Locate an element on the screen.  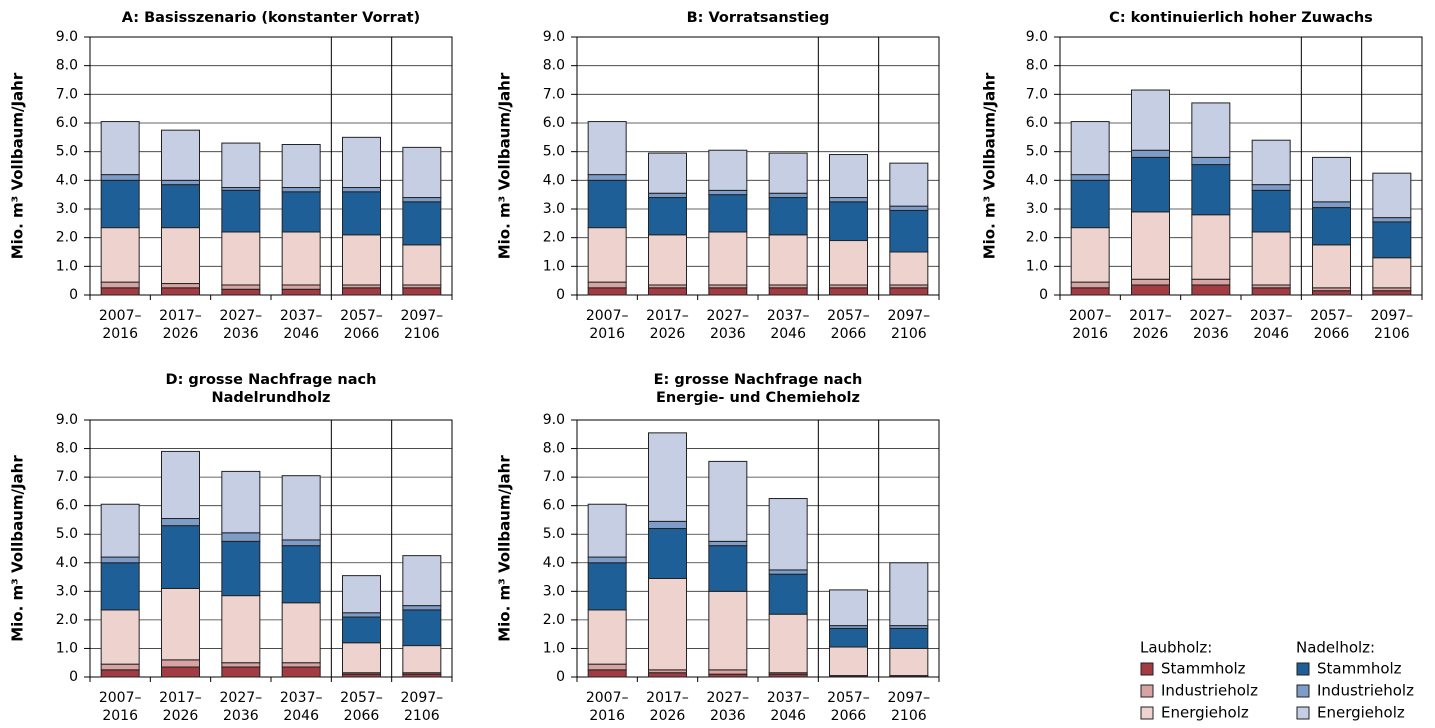
x-tick-label: 2037– is located at coordinates (1271, 316).